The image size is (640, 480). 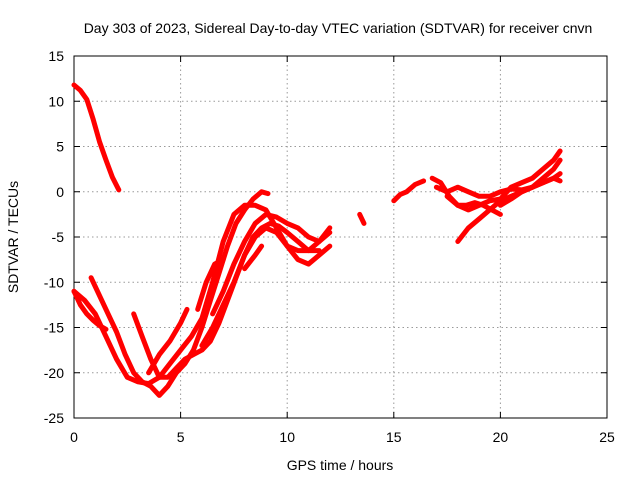 I want to click on x-tick-label: 10, so click(x=287, y=437).